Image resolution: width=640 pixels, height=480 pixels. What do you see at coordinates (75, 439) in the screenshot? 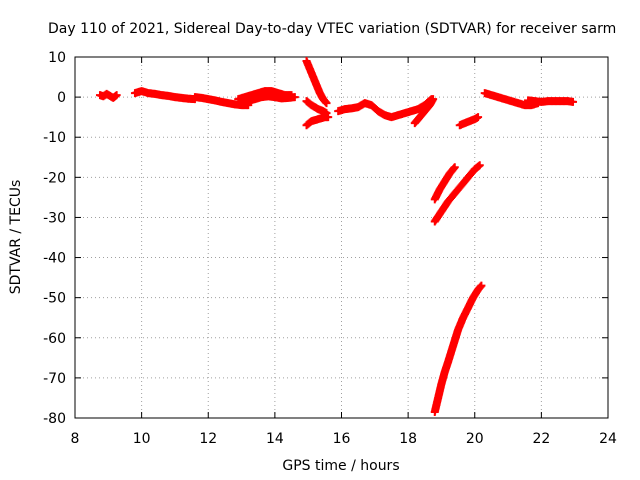
I see `x-tick-label: 8` at bounding box center [75, 439].